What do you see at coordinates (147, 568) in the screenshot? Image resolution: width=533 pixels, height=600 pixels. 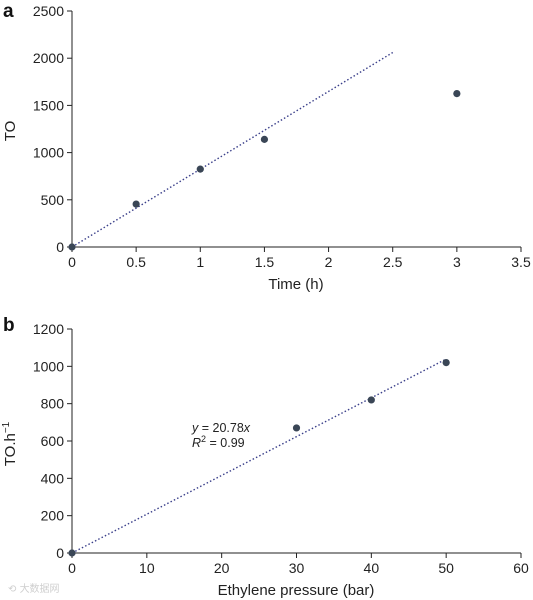 I see `x-tick-label: 10` at bounding box center [147, 568].